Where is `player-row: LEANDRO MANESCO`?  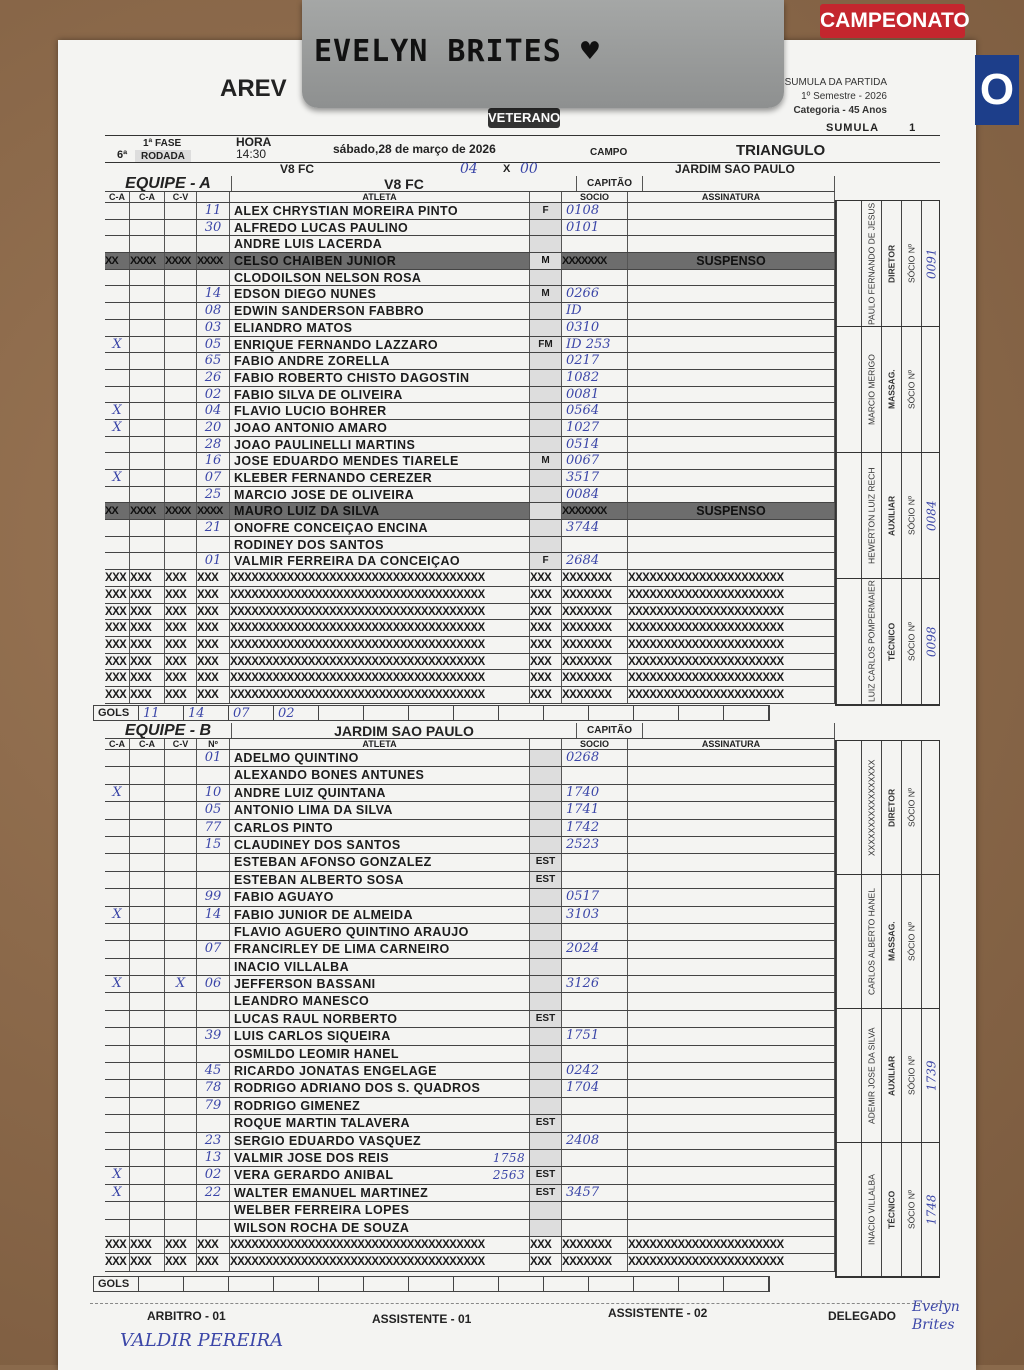
player-row: LEANDRO MANESCO is located at coordinates (470, 1002).